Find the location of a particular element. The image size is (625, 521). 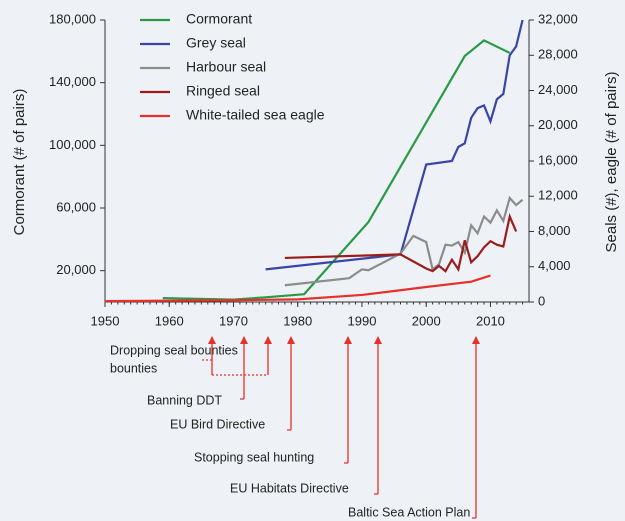

annotation: EU Habitats Directive is located at coordinates (289, 488).